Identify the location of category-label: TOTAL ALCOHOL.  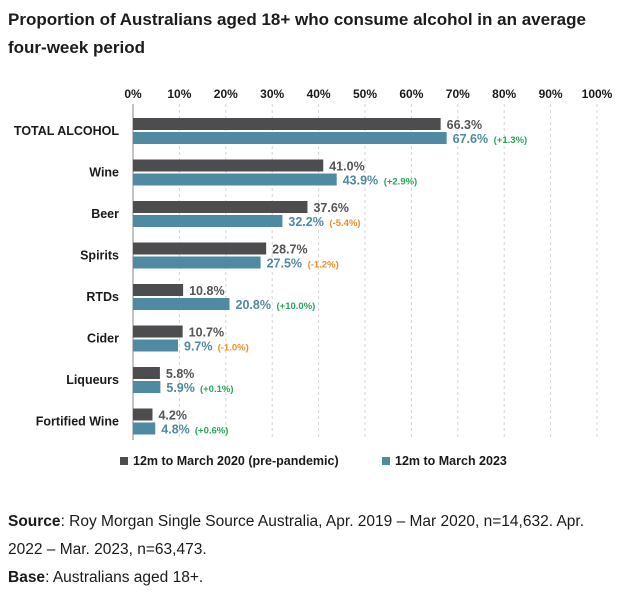
(66, 131).